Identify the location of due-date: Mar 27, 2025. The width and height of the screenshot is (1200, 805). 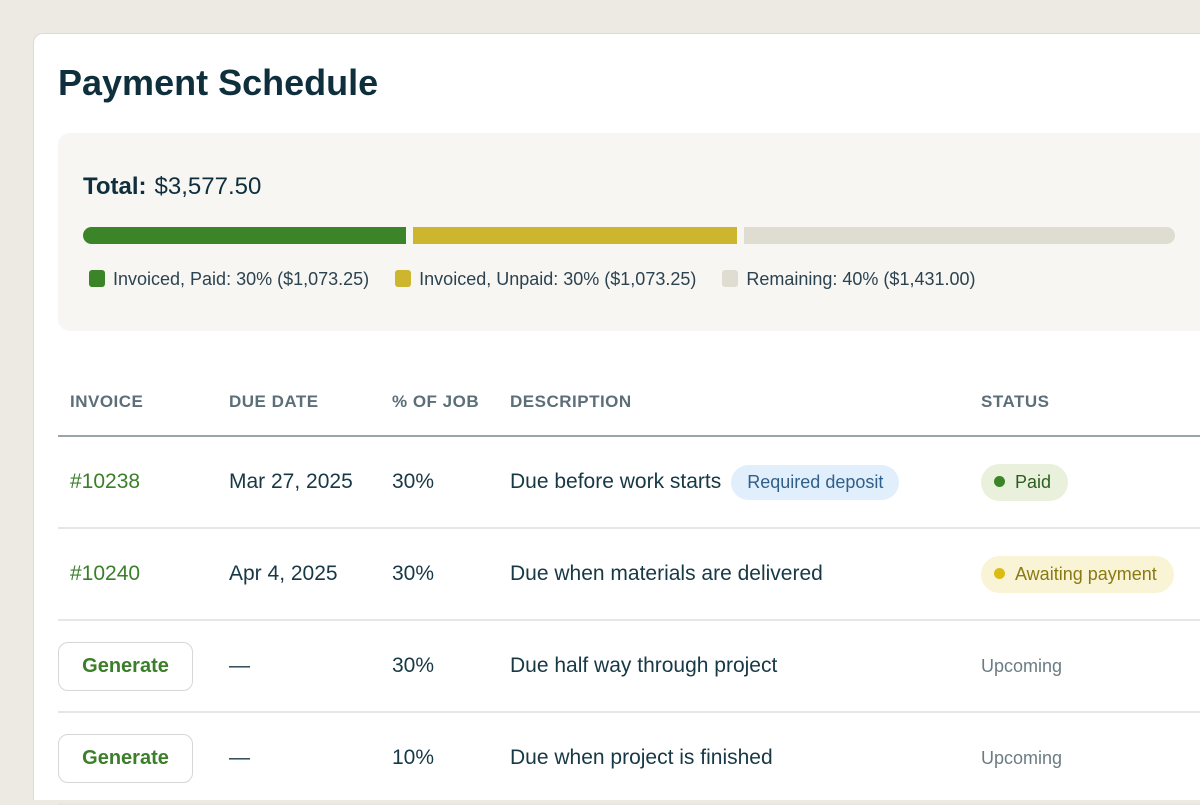
(298, 482).